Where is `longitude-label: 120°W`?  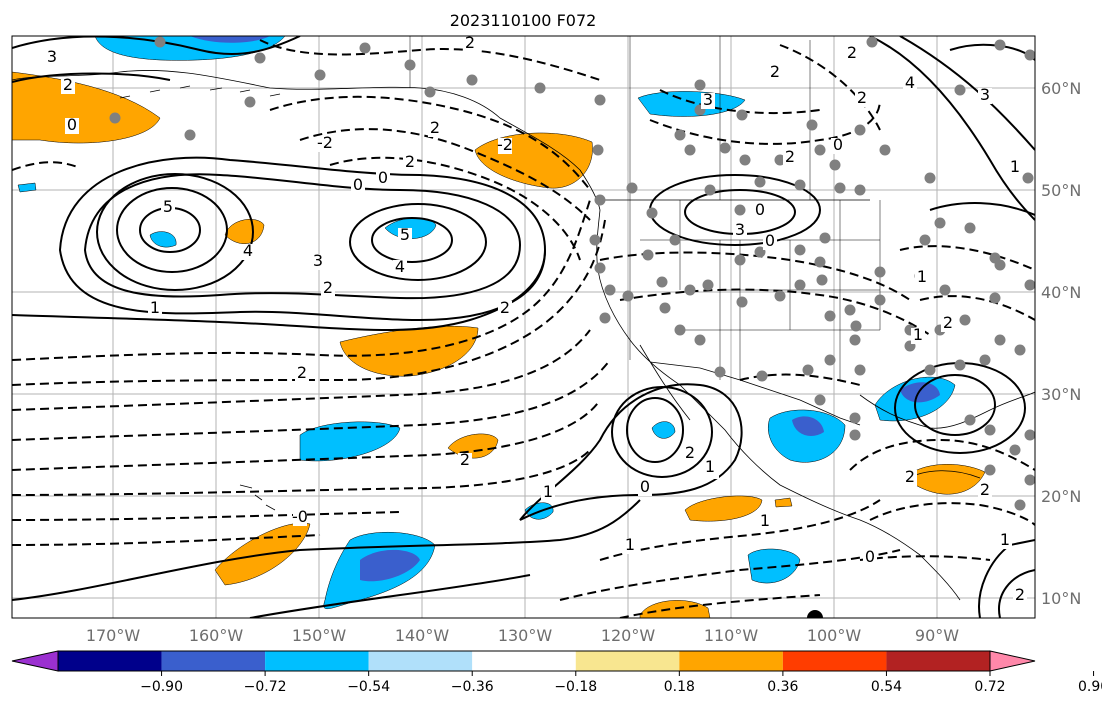
longitude-label: 120°W is located at coordinates (628, 635).